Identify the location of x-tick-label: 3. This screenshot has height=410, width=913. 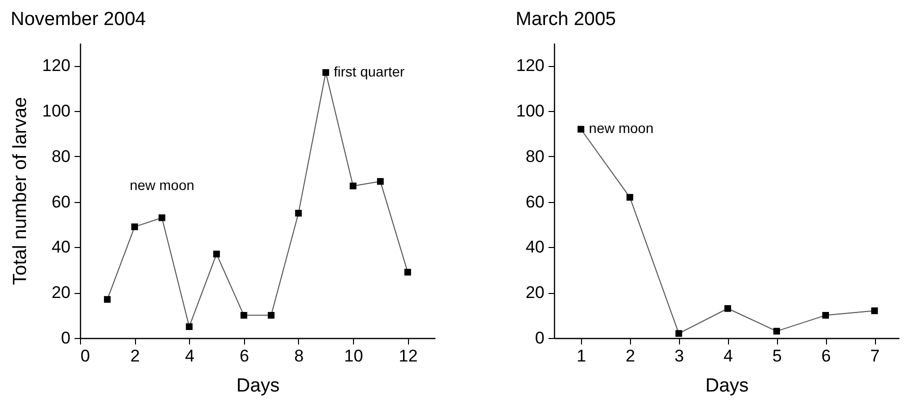
(679, 356).